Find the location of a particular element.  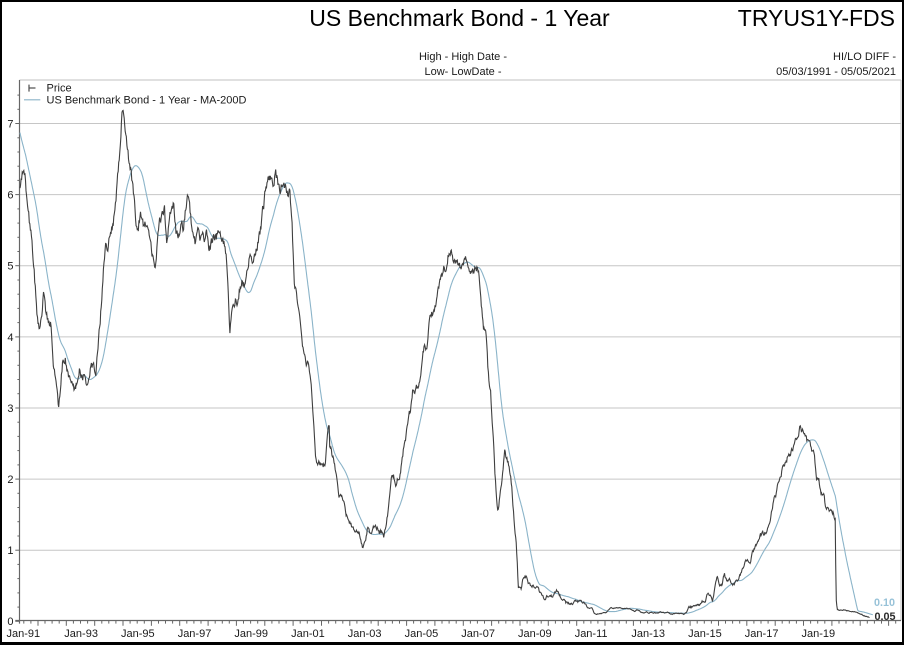

svg-text: Jan-09 is located at coordinates (535, 634).